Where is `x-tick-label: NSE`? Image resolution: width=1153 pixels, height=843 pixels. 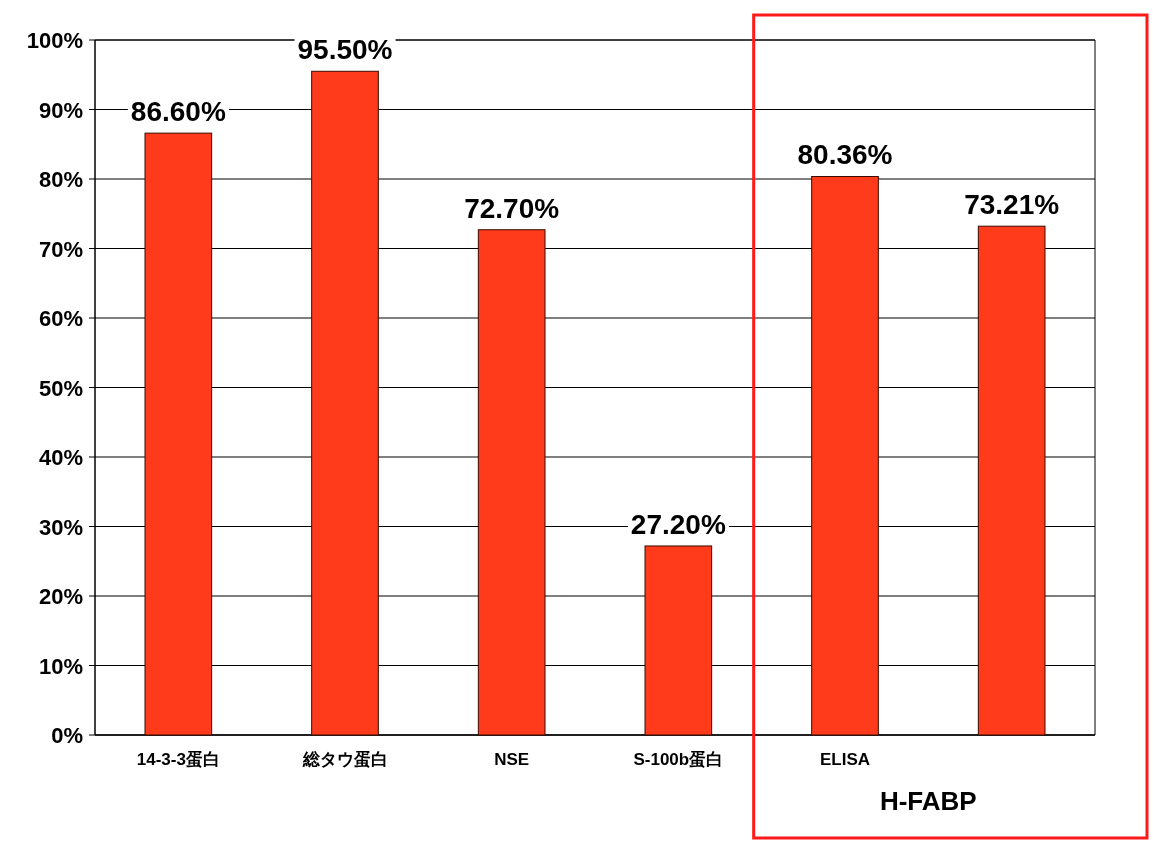
x-tick-label: NSE is located at coordinates (512, 759).